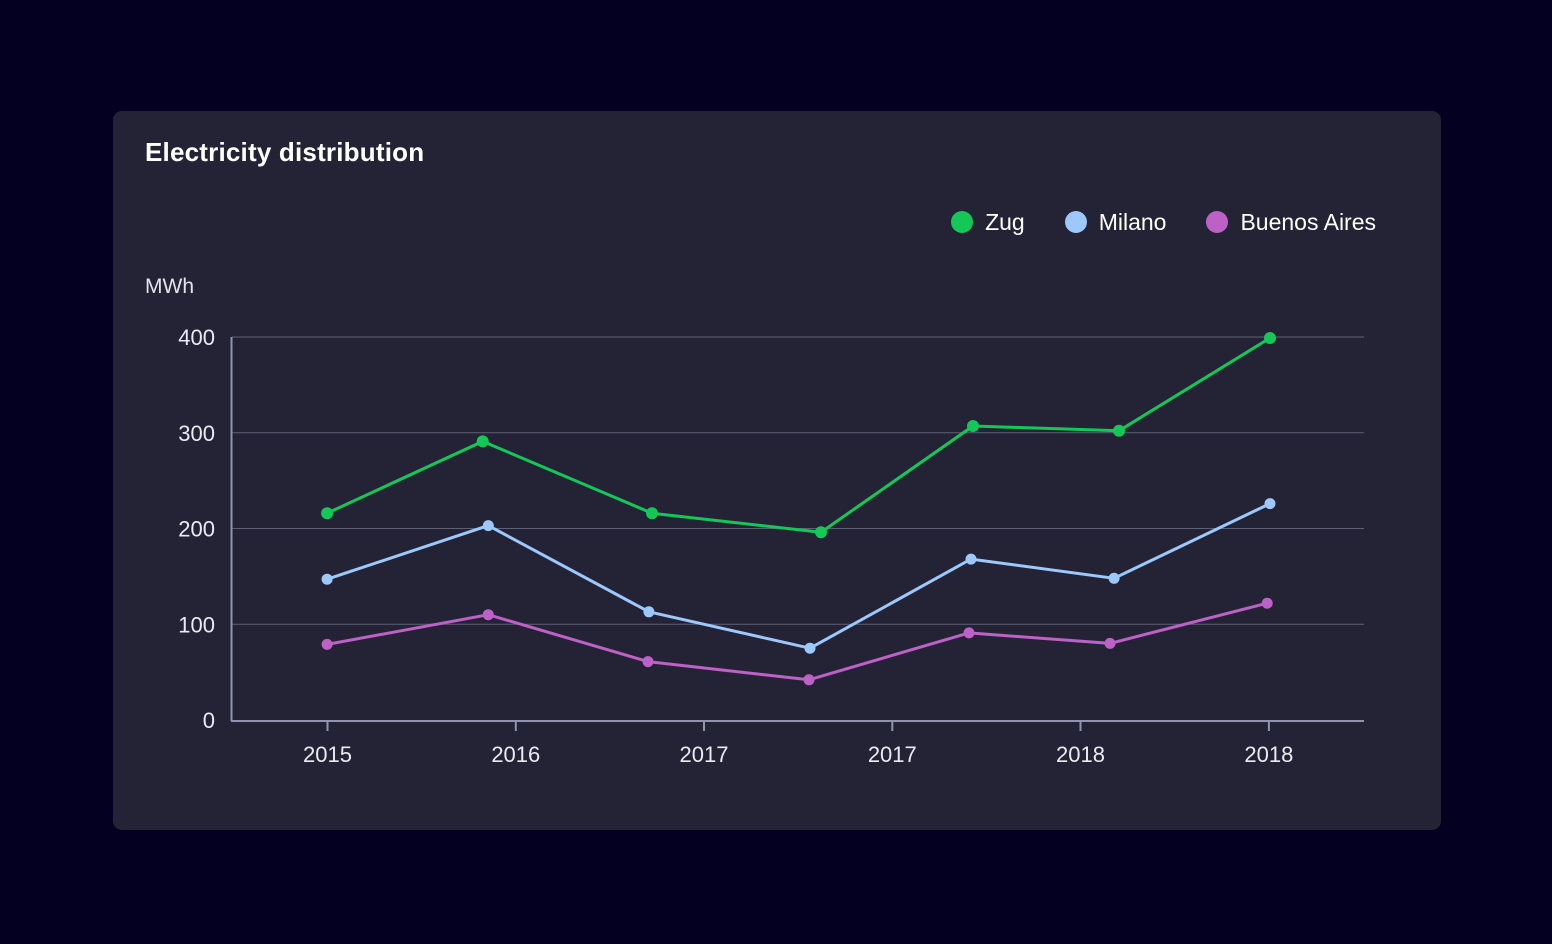 The height and width of the screenshot is (944, 1552). I want to click on legend-item-buenos-aires: Buenos Aires, so click(1291, 222).